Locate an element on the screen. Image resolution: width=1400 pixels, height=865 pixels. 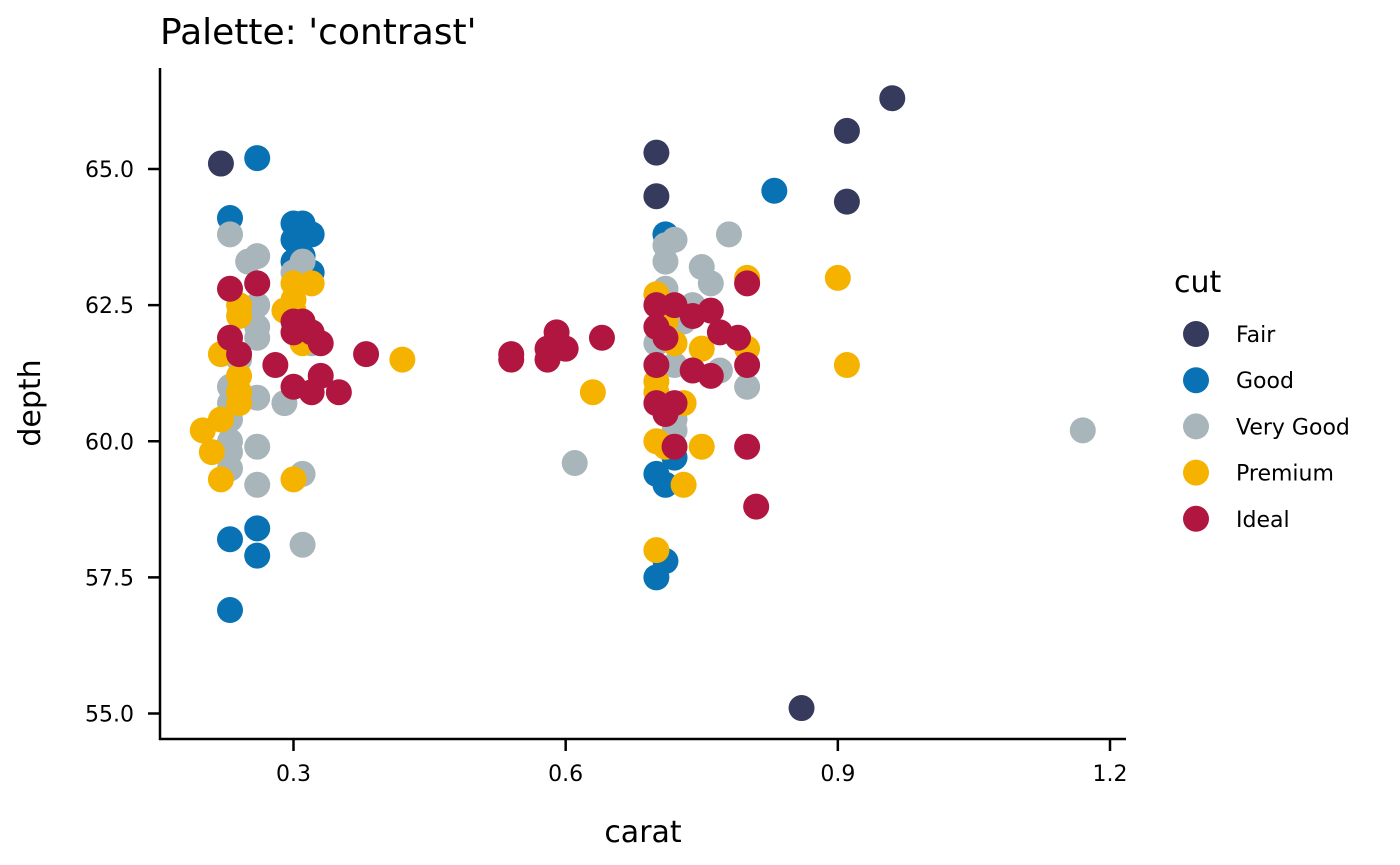
legend-item-very-good: Very Good is located at coordinates (1266, 426).